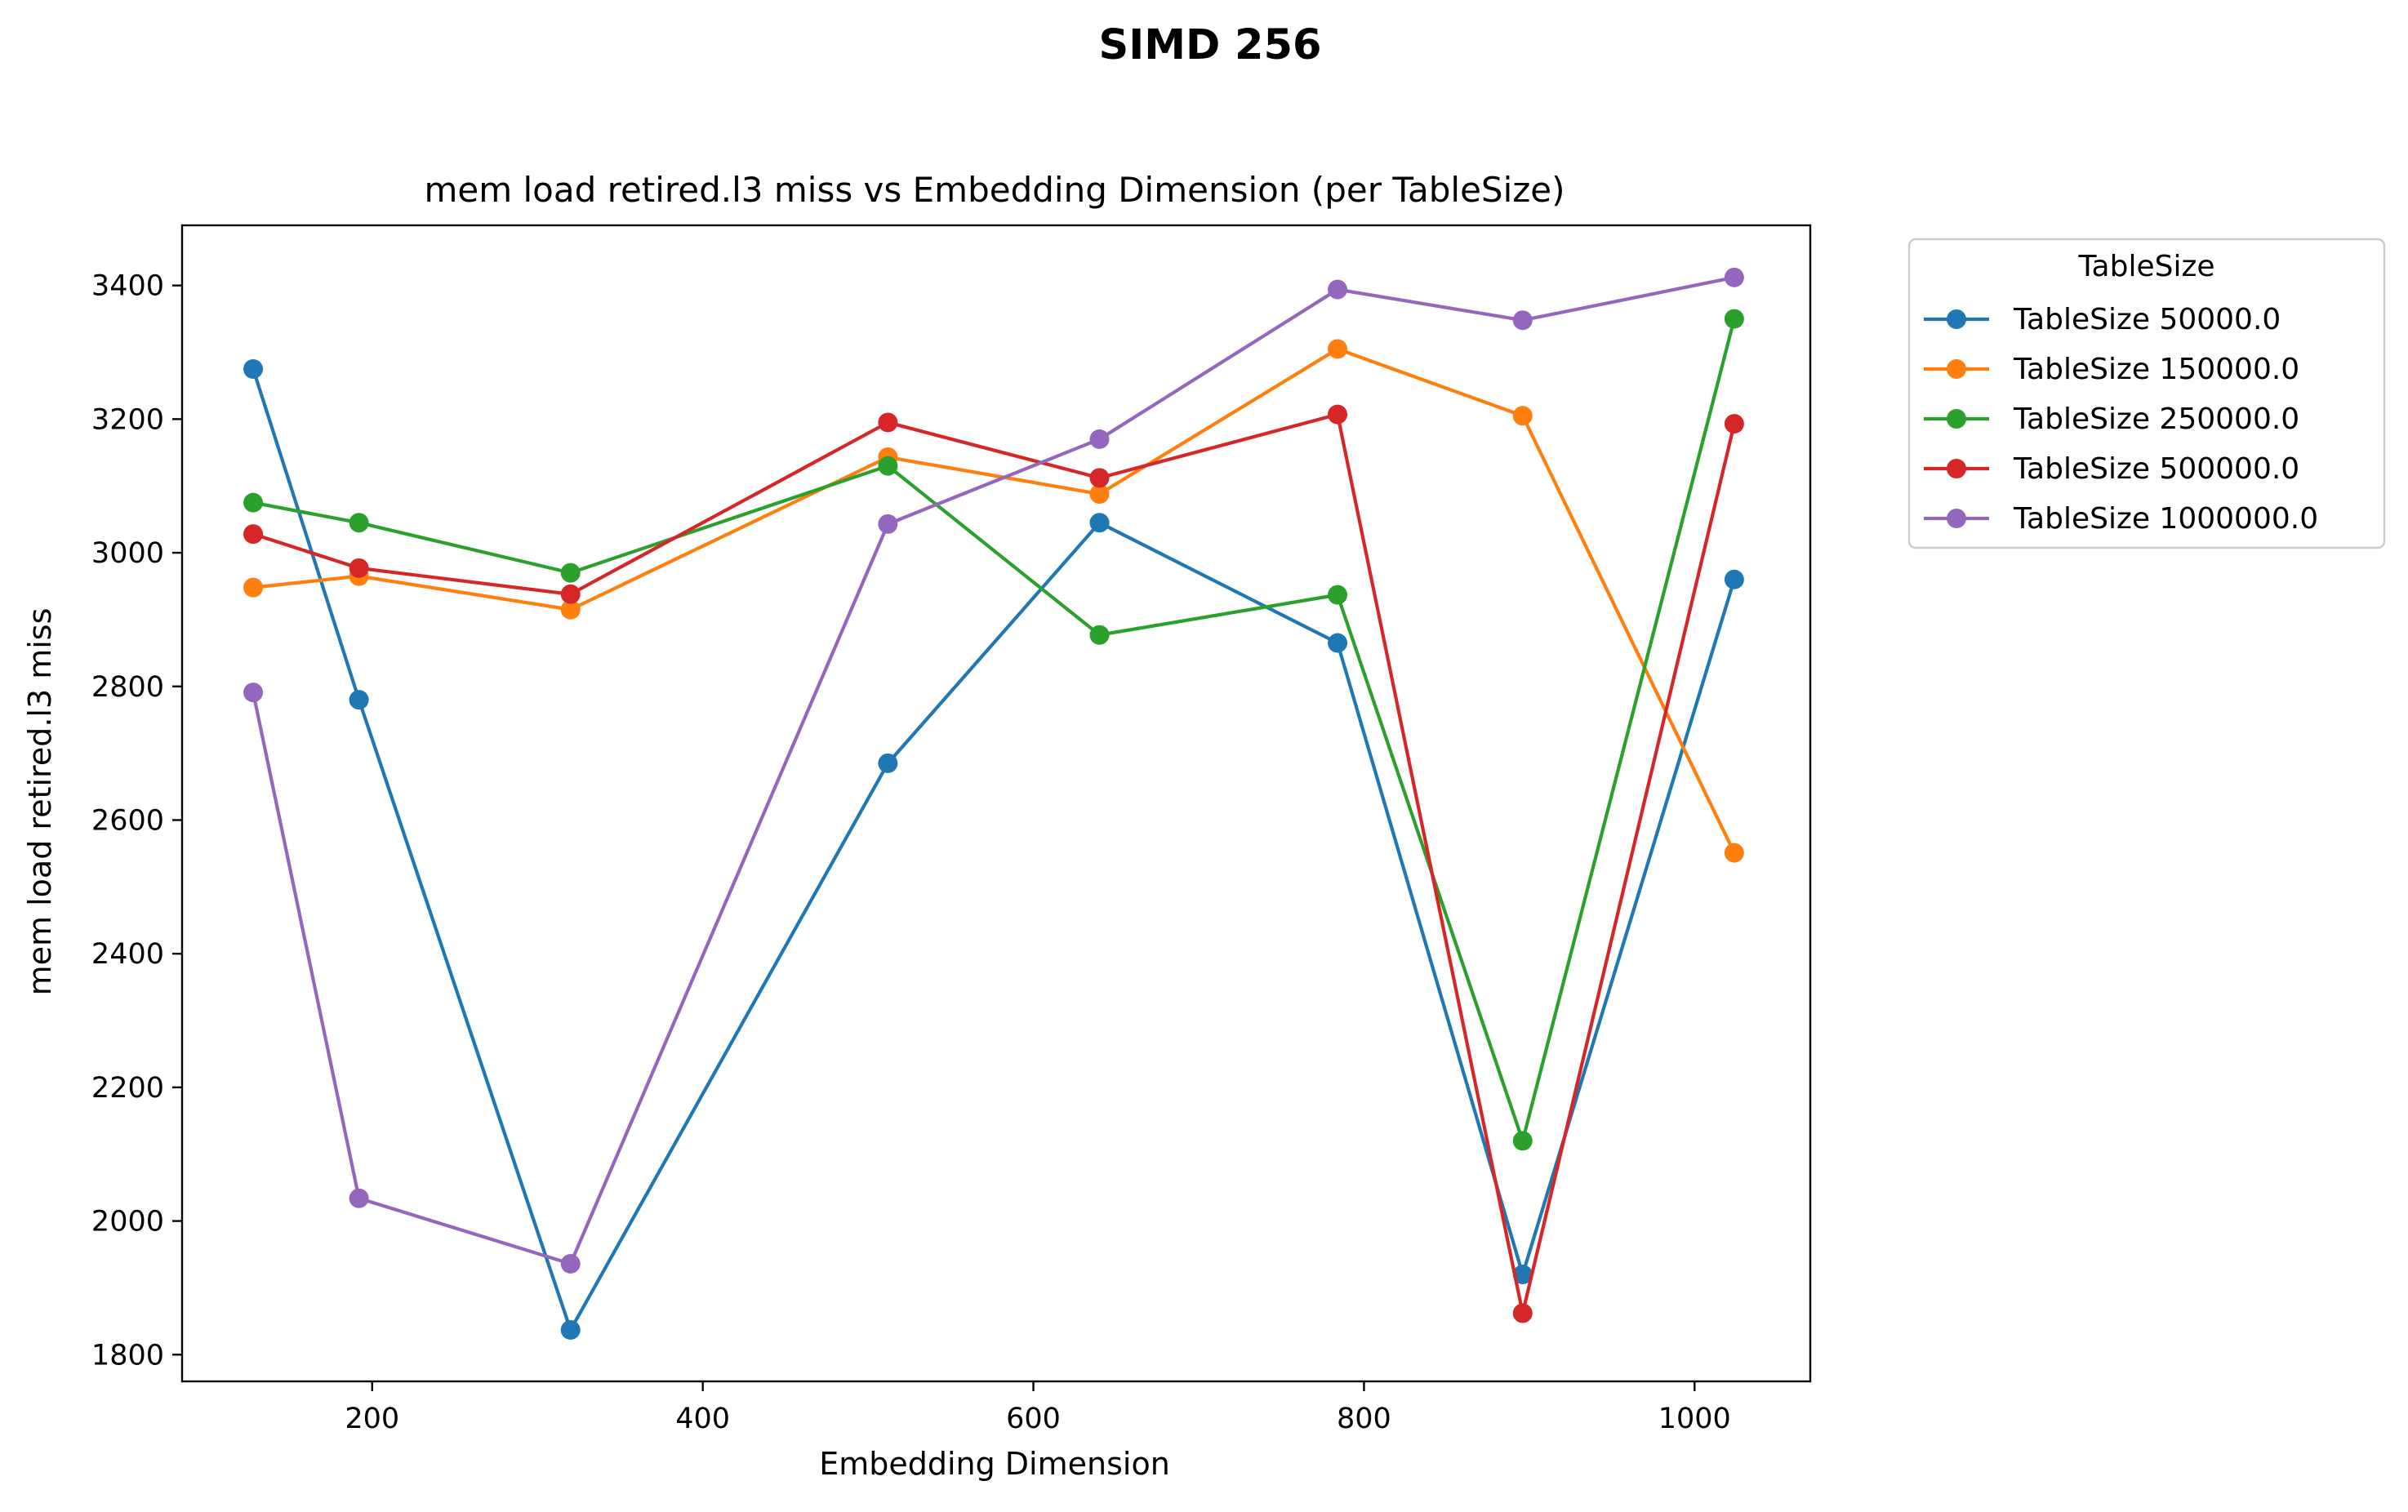  Describe the element at coordinates (994, 1464) in the screenshot. I see `x-axis-label: Embedding Dimension` at that location.